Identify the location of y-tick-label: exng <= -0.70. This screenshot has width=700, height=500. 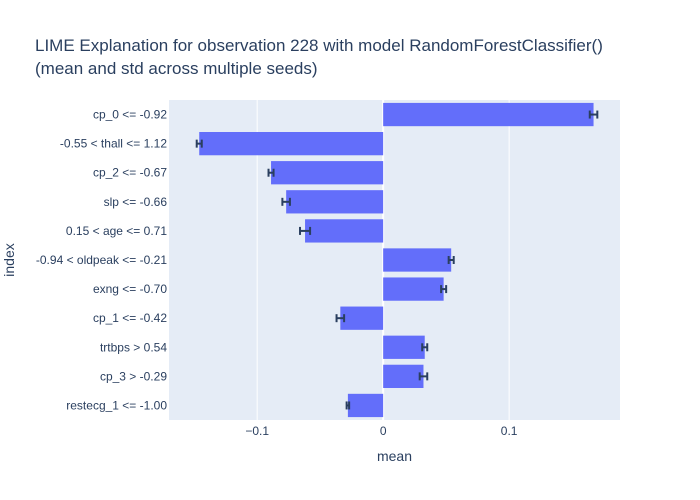
(130, 289).